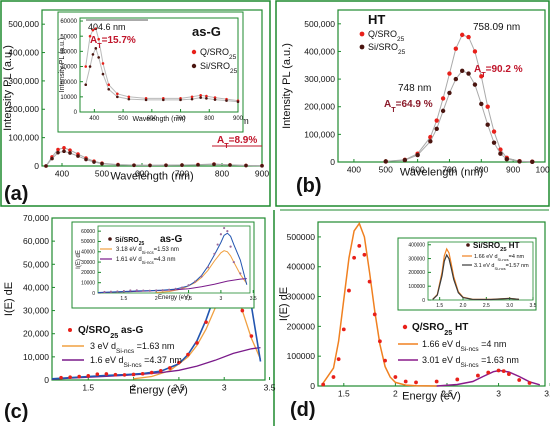  Describe the element at coordinates (146, 261) in the screenshot. I see `panel-c-inset-legend-label: 1.61 eV dSi-ncs=4.3 nm` at that location.